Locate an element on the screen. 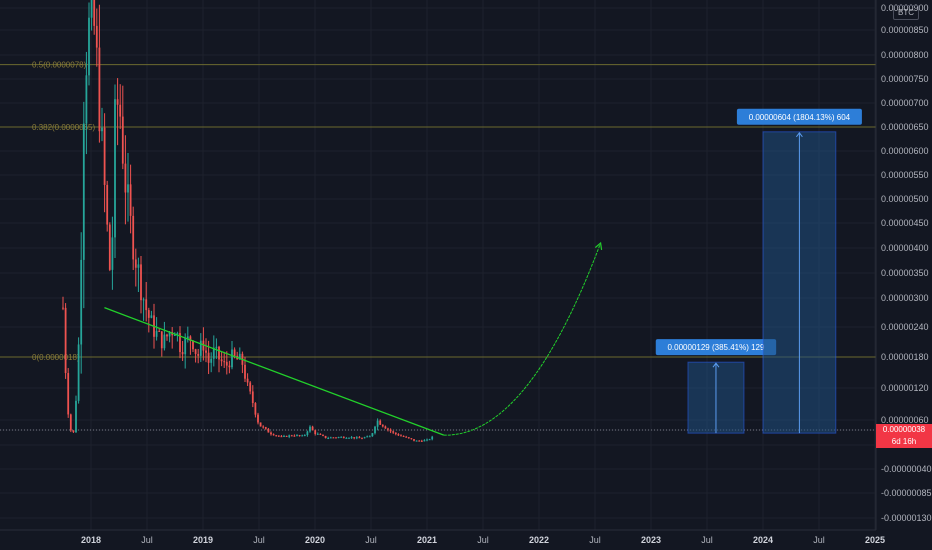 This screenshot has width=932, height=550. y-tick-label: 0.00000600 is located at coordinates (905, 151).